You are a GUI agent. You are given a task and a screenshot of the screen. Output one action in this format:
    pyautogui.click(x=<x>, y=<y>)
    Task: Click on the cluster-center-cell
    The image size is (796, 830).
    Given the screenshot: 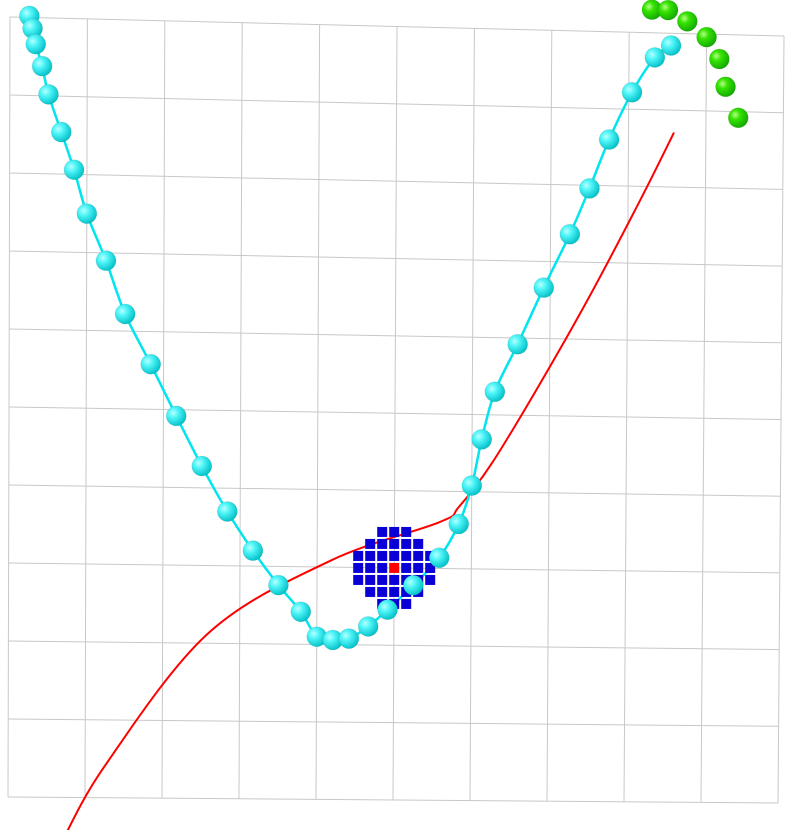 What is the action you would take?
    pyautogui.click(x=394, y=567)
    